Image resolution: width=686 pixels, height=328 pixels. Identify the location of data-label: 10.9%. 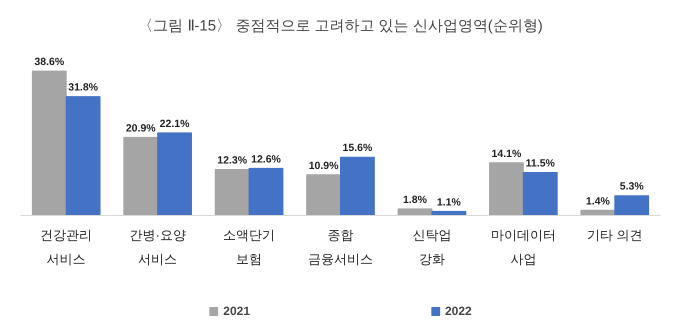
(324, 166).